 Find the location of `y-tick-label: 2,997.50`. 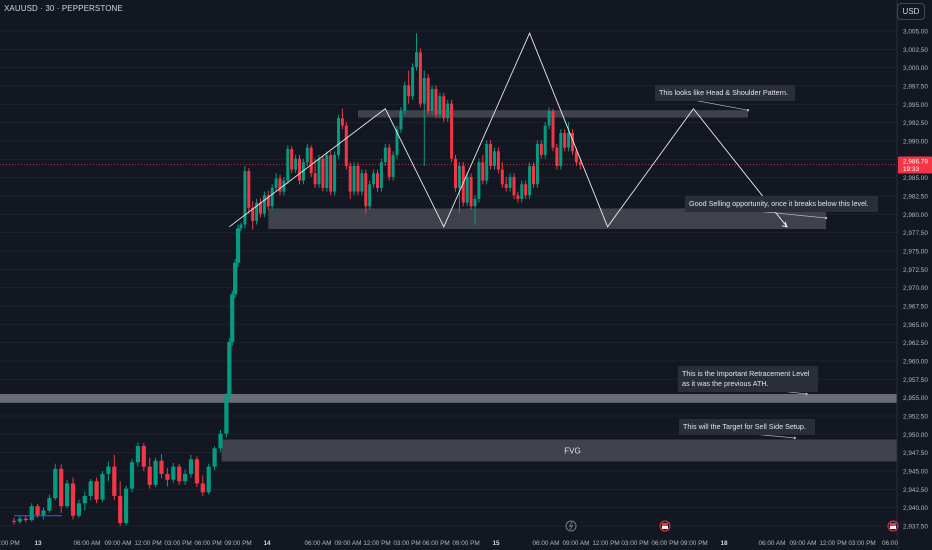

y-tick-label: 2,997.50 is located at coordinates (915, 87).